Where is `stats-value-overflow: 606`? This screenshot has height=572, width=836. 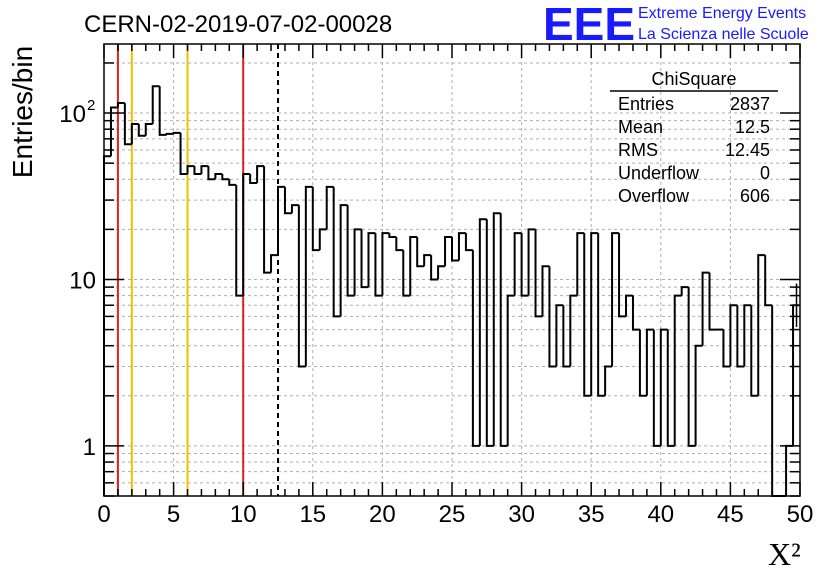 stats-value-overflow: 606 is located at coordinates (755, 196).